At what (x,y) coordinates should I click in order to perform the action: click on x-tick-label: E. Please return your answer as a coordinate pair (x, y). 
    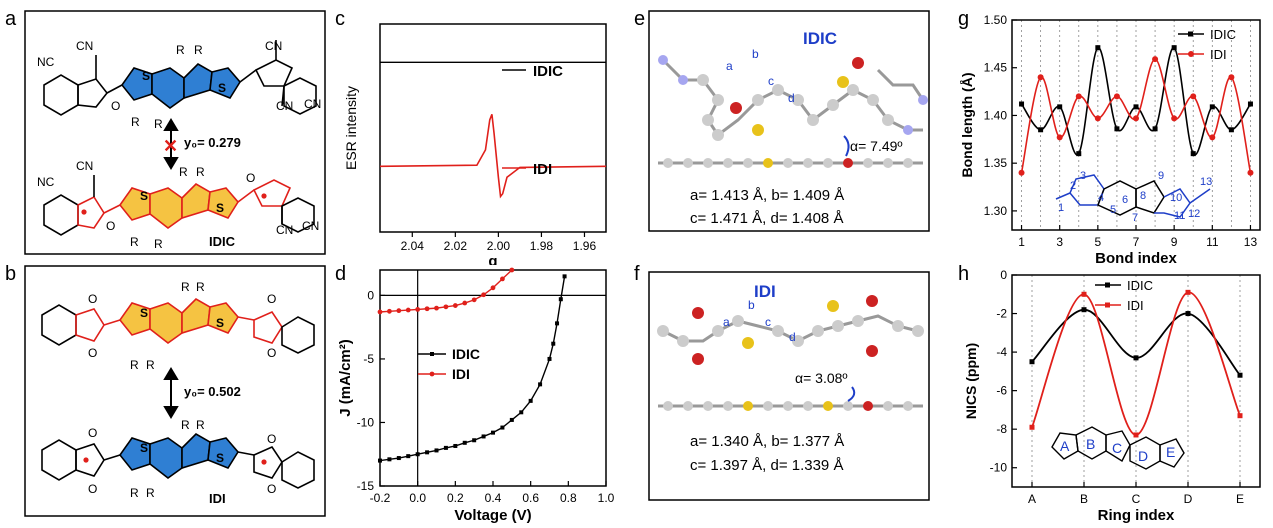
    Looking at the image, I should click on (1240, 499).